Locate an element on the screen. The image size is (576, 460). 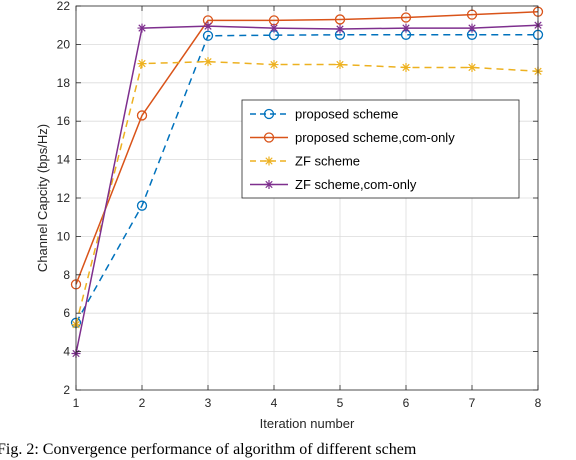
y-tick-label: 10 is located at coordinates (64, 236).